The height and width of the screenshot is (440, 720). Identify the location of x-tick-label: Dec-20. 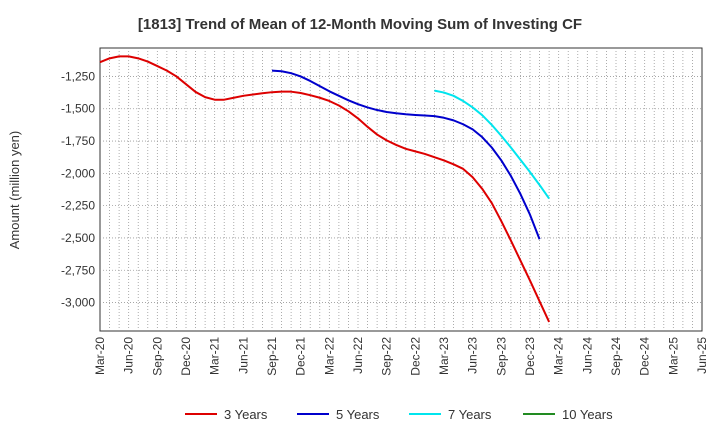
(186, 356).